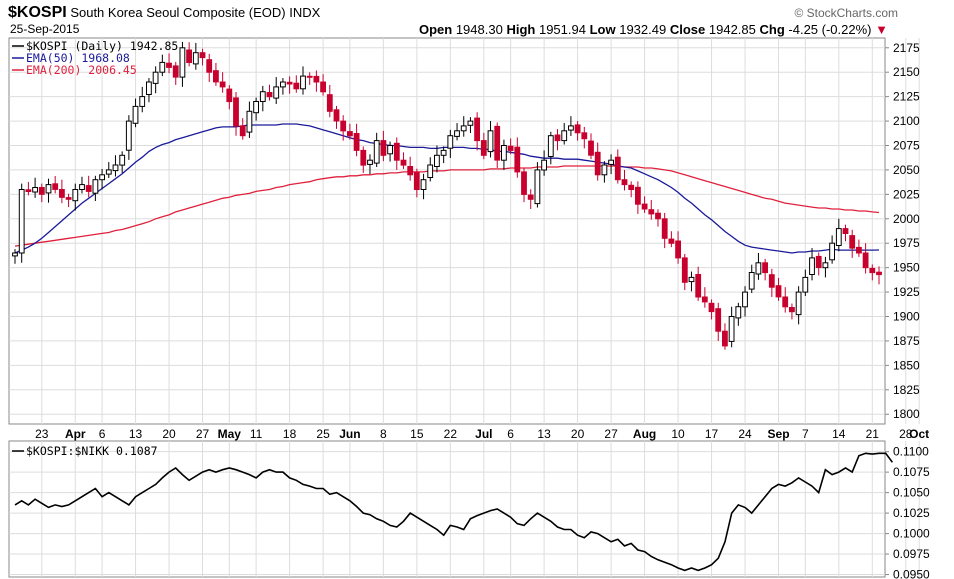 This screenshot has width=954, height=579. Describe the element at coordinates (435, 29) in the screenshot. I see `open-label: Open` at that location.